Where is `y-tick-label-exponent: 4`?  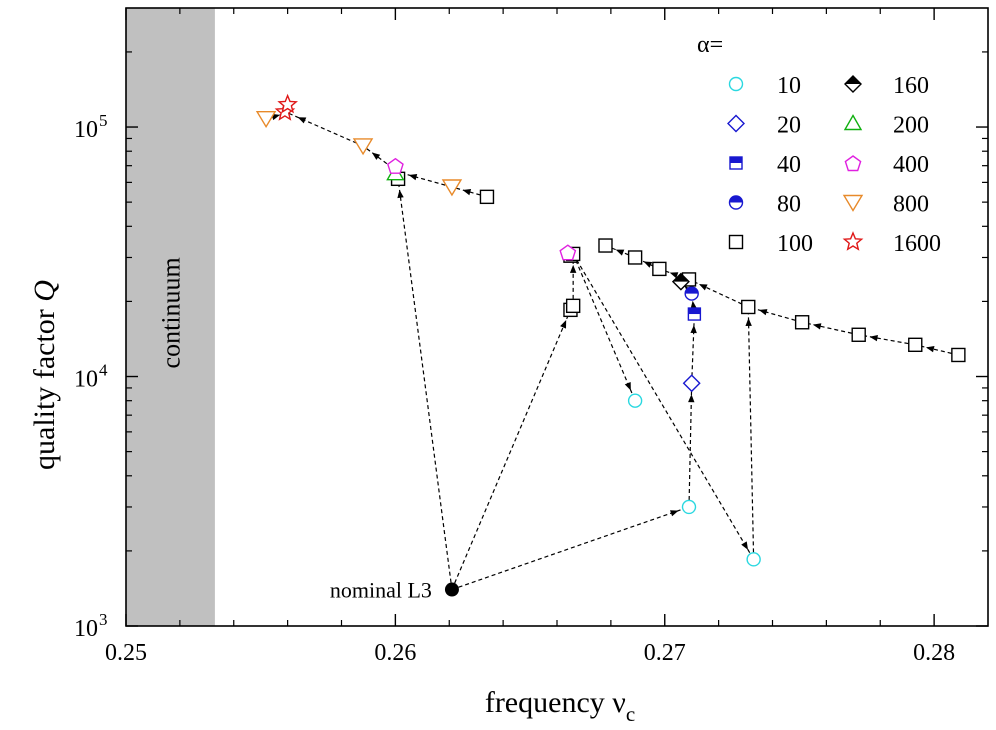 y-tick-label-exponent: 4 is located at coordinates (103, 370).